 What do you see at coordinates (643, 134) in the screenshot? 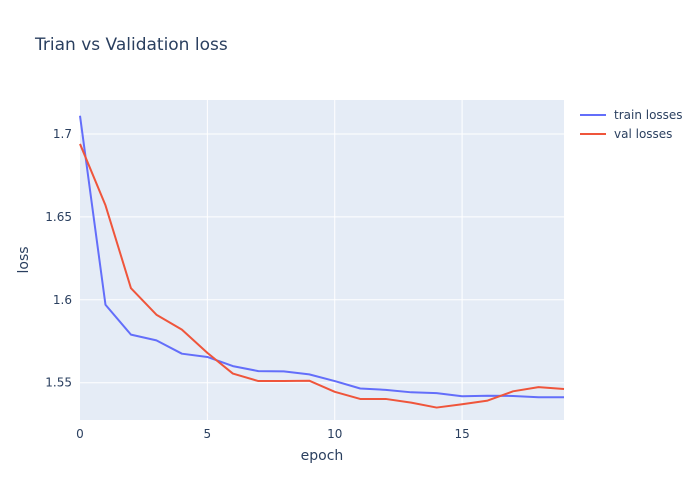
I see `legend-label: val losses` at bounding box center [643, 134].